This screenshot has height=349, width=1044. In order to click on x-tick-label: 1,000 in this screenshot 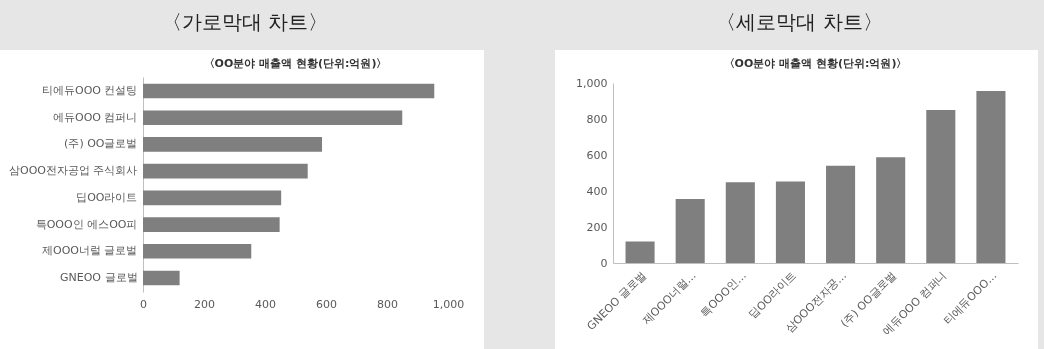, I will do `click(448, 304)`.